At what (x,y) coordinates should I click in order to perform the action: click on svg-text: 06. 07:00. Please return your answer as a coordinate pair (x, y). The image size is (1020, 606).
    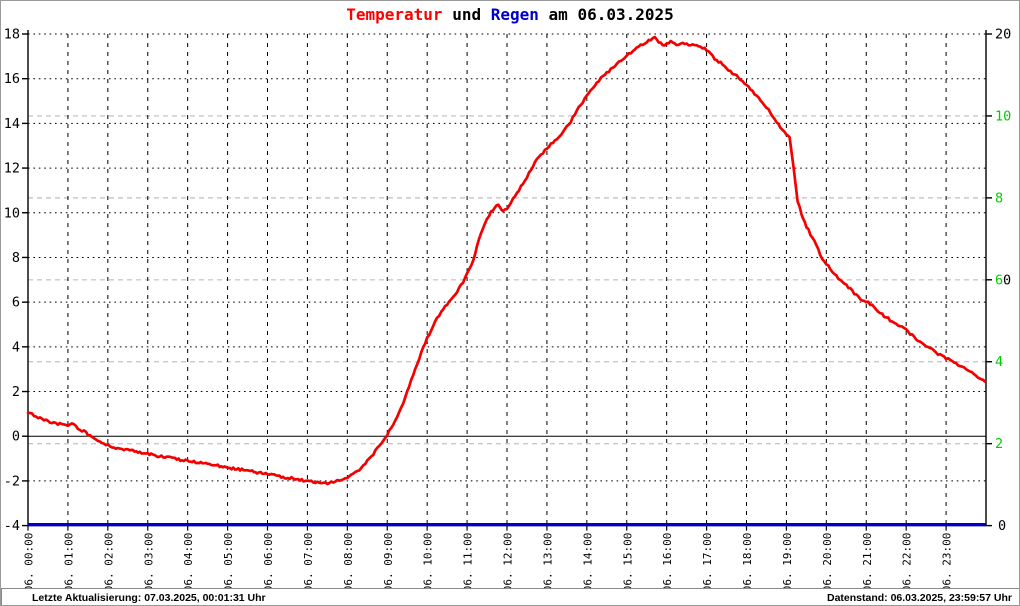
    Looking at the image, I should click on (308, 560).